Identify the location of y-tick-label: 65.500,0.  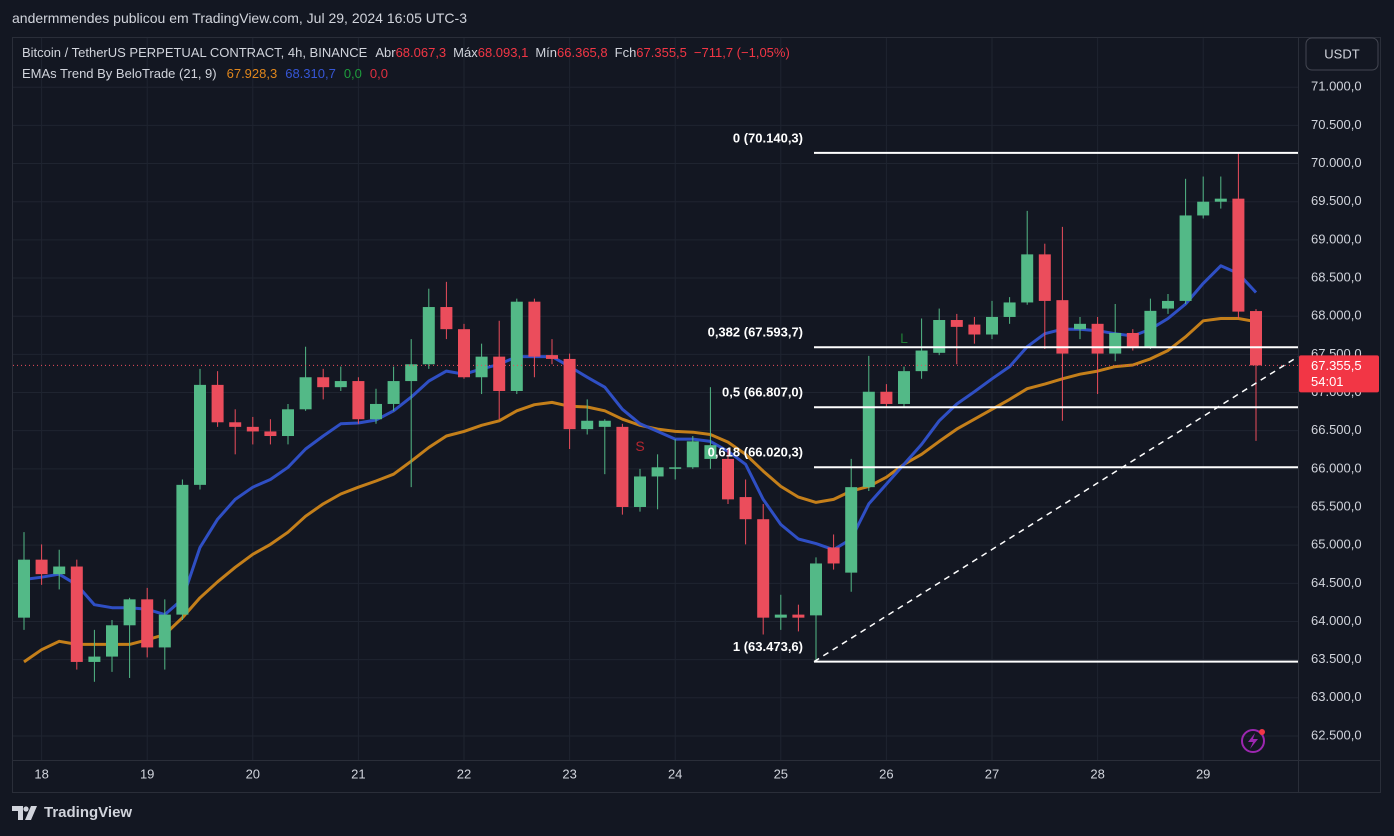
(1336, 505).